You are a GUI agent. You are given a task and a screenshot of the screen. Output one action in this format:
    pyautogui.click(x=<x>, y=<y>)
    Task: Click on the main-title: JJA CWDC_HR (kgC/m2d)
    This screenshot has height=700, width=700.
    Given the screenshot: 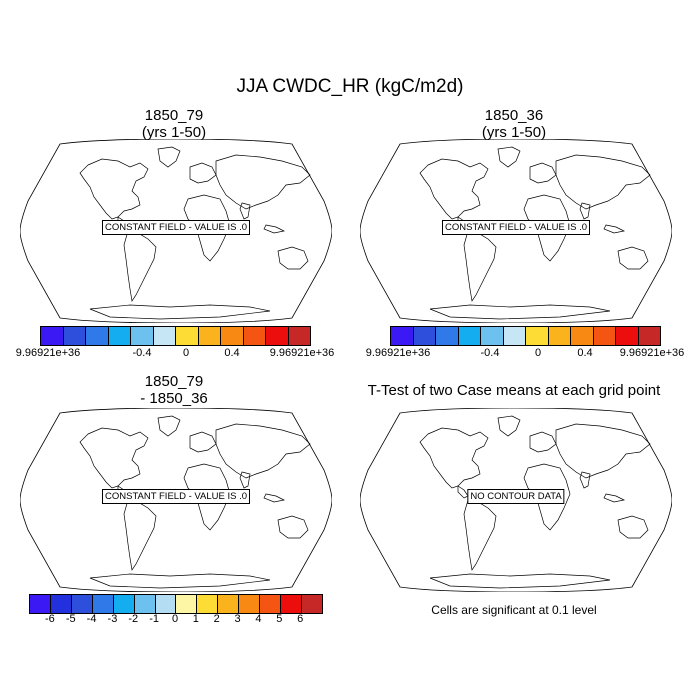 What is the action you would take?
    pyautogui.click(x=350, y=86)
    